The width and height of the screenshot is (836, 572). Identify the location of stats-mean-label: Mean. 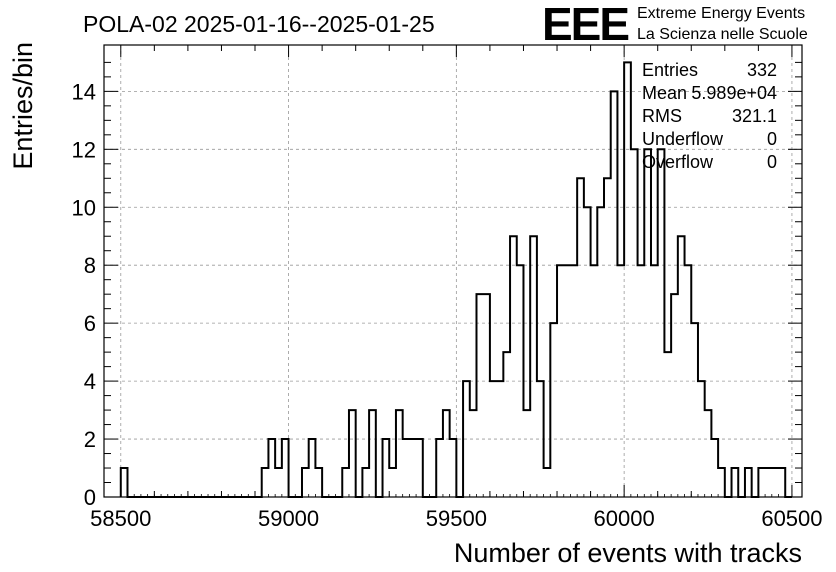
(664, 93).